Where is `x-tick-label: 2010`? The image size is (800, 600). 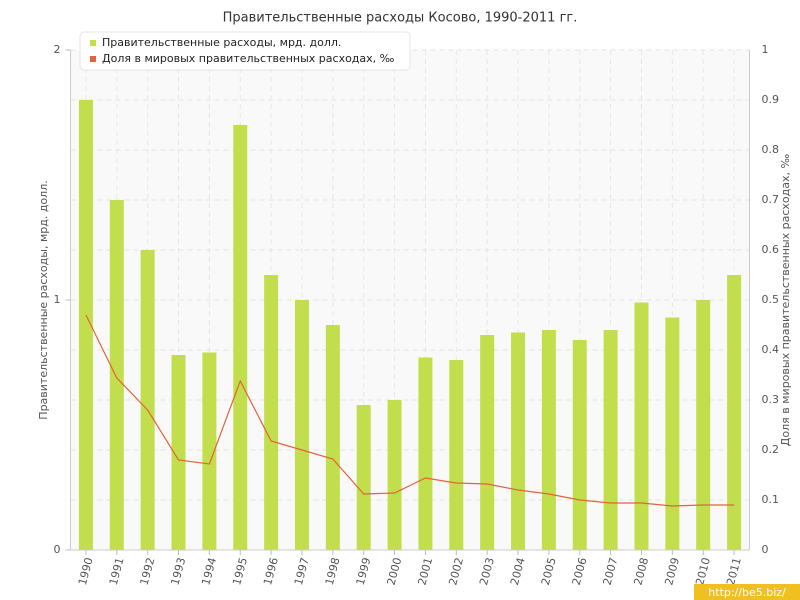 x-tick-label: 2010 is located at coordinates (703, 571).